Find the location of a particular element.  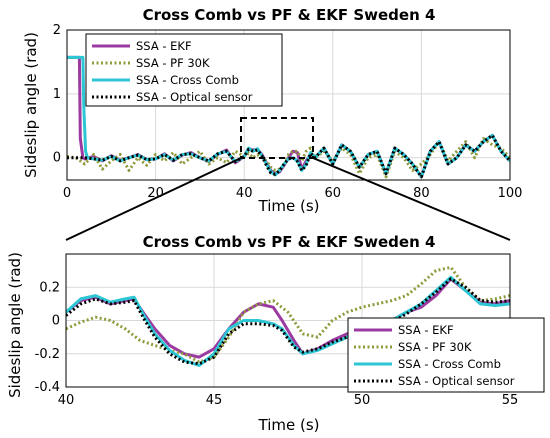

zoom-connector-left is located at coordinates (153, 199).